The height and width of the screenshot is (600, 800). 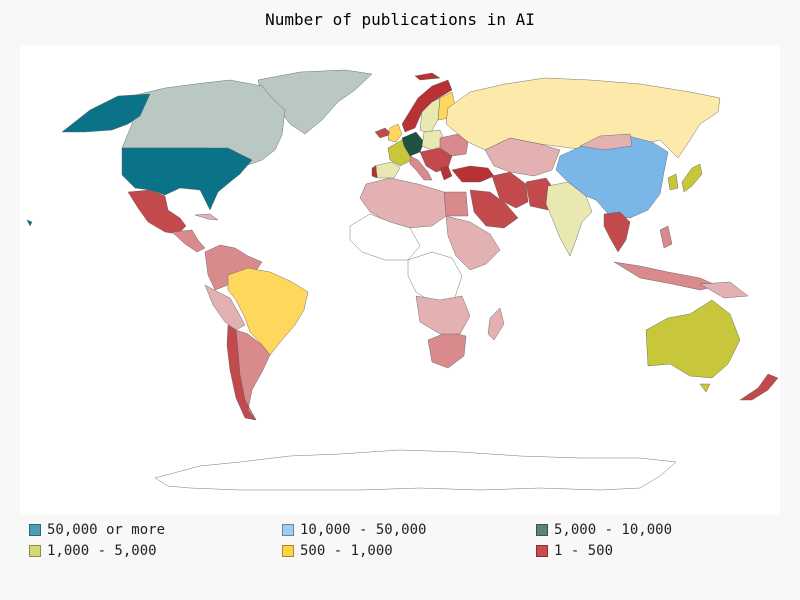 I want to click on country-spain-portugal, so click(x=387, y=170).